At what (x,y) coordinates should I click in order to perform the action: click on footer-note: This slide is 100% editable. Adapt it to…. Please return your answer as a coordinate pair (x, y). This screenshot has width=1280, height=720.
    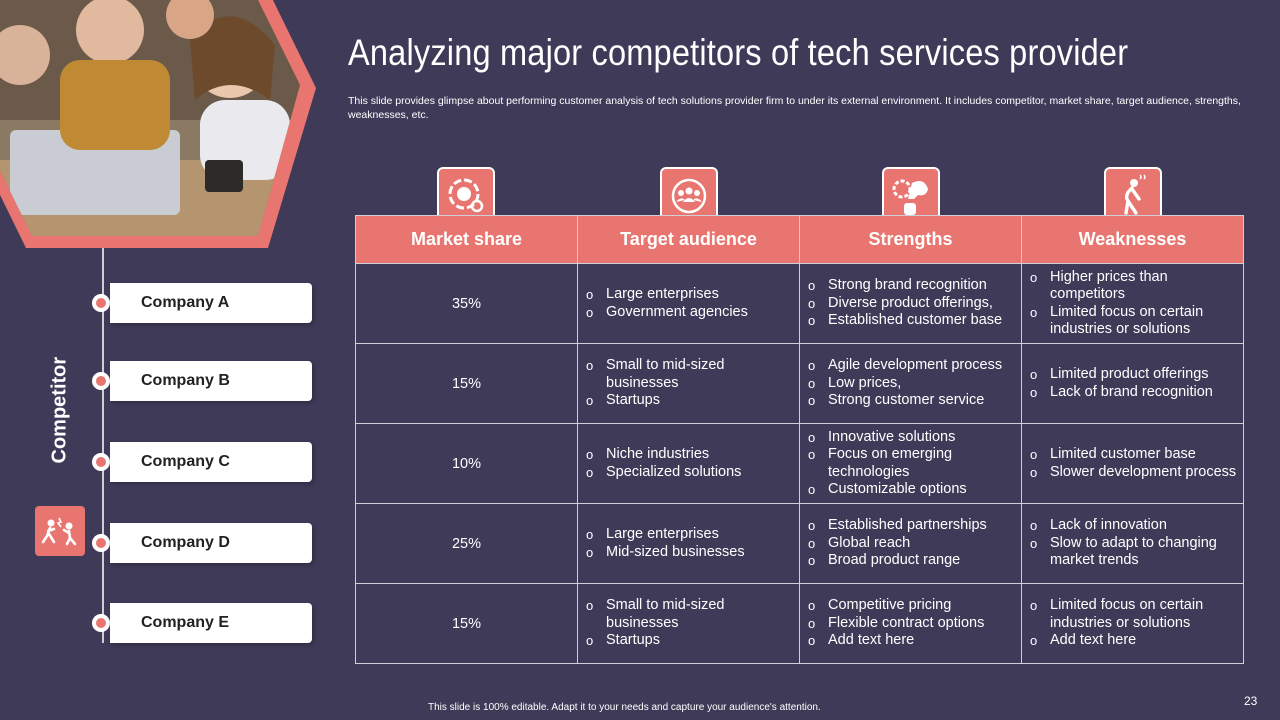
    Looking at the image, I should click on (624, 707).